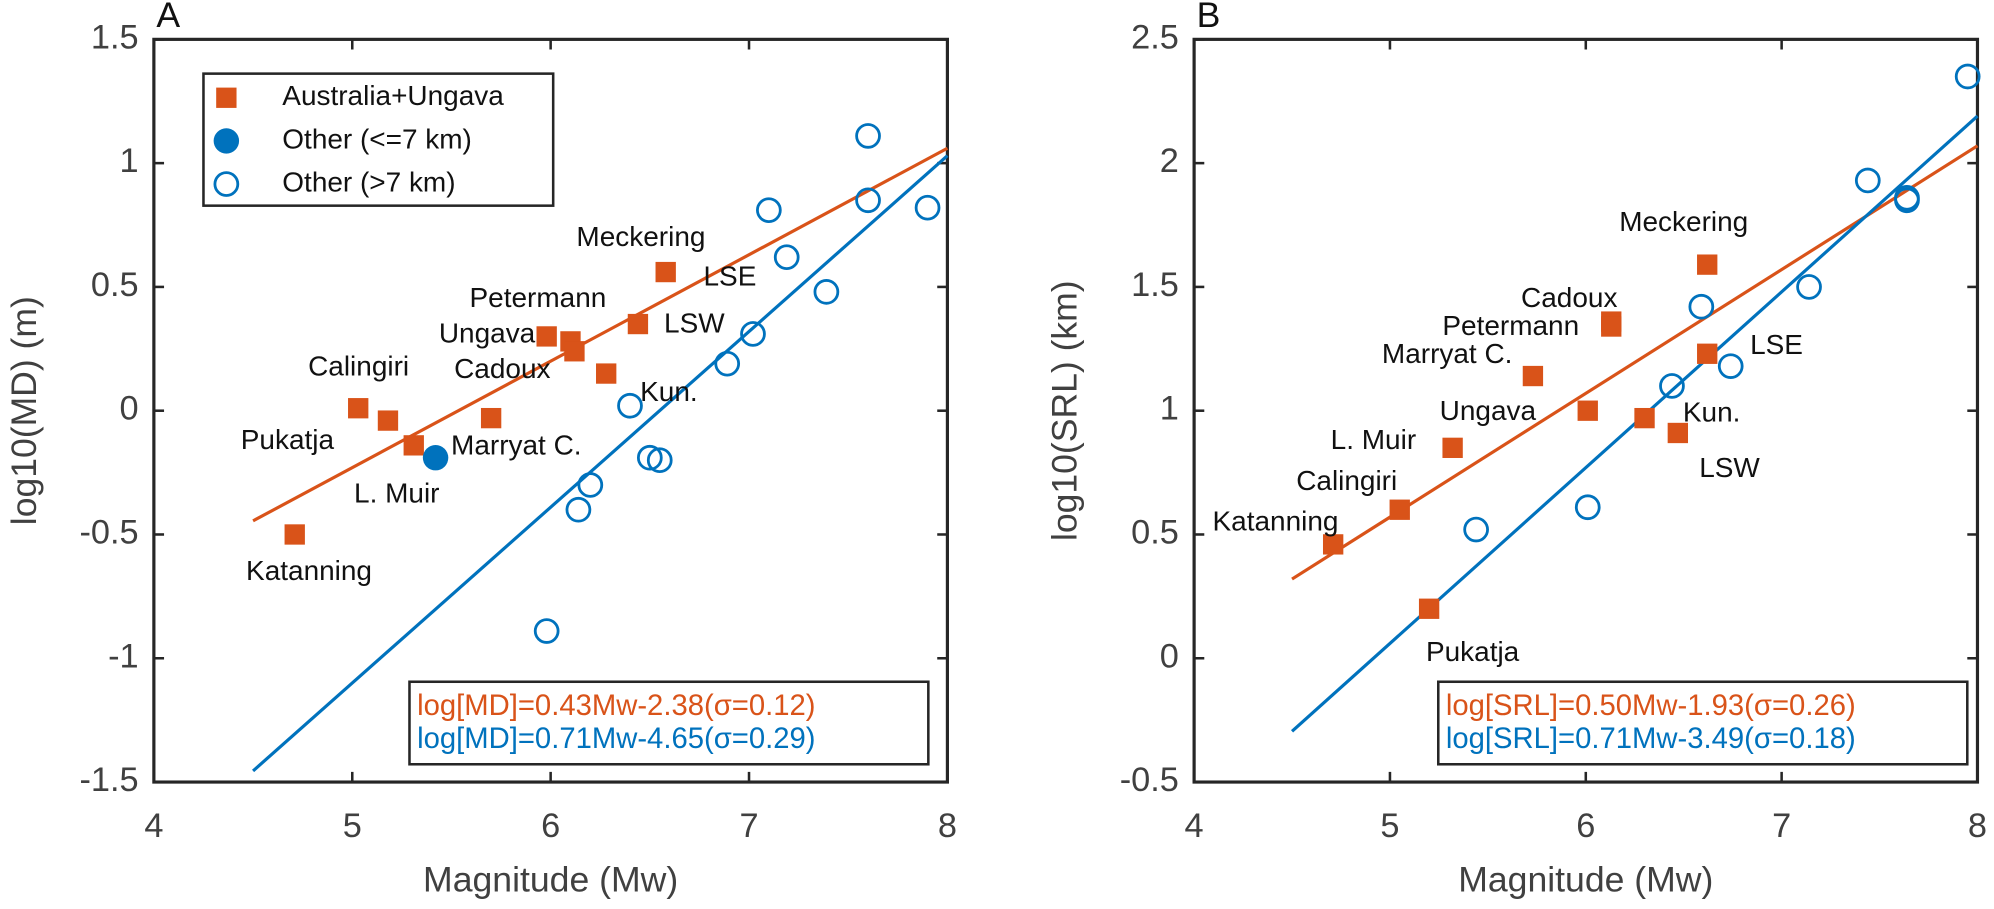  What do you see at coordinates (393, 95) in the screenshot?
I see `legend-label: Australia+Ungava` at bounding box center [393, 95].